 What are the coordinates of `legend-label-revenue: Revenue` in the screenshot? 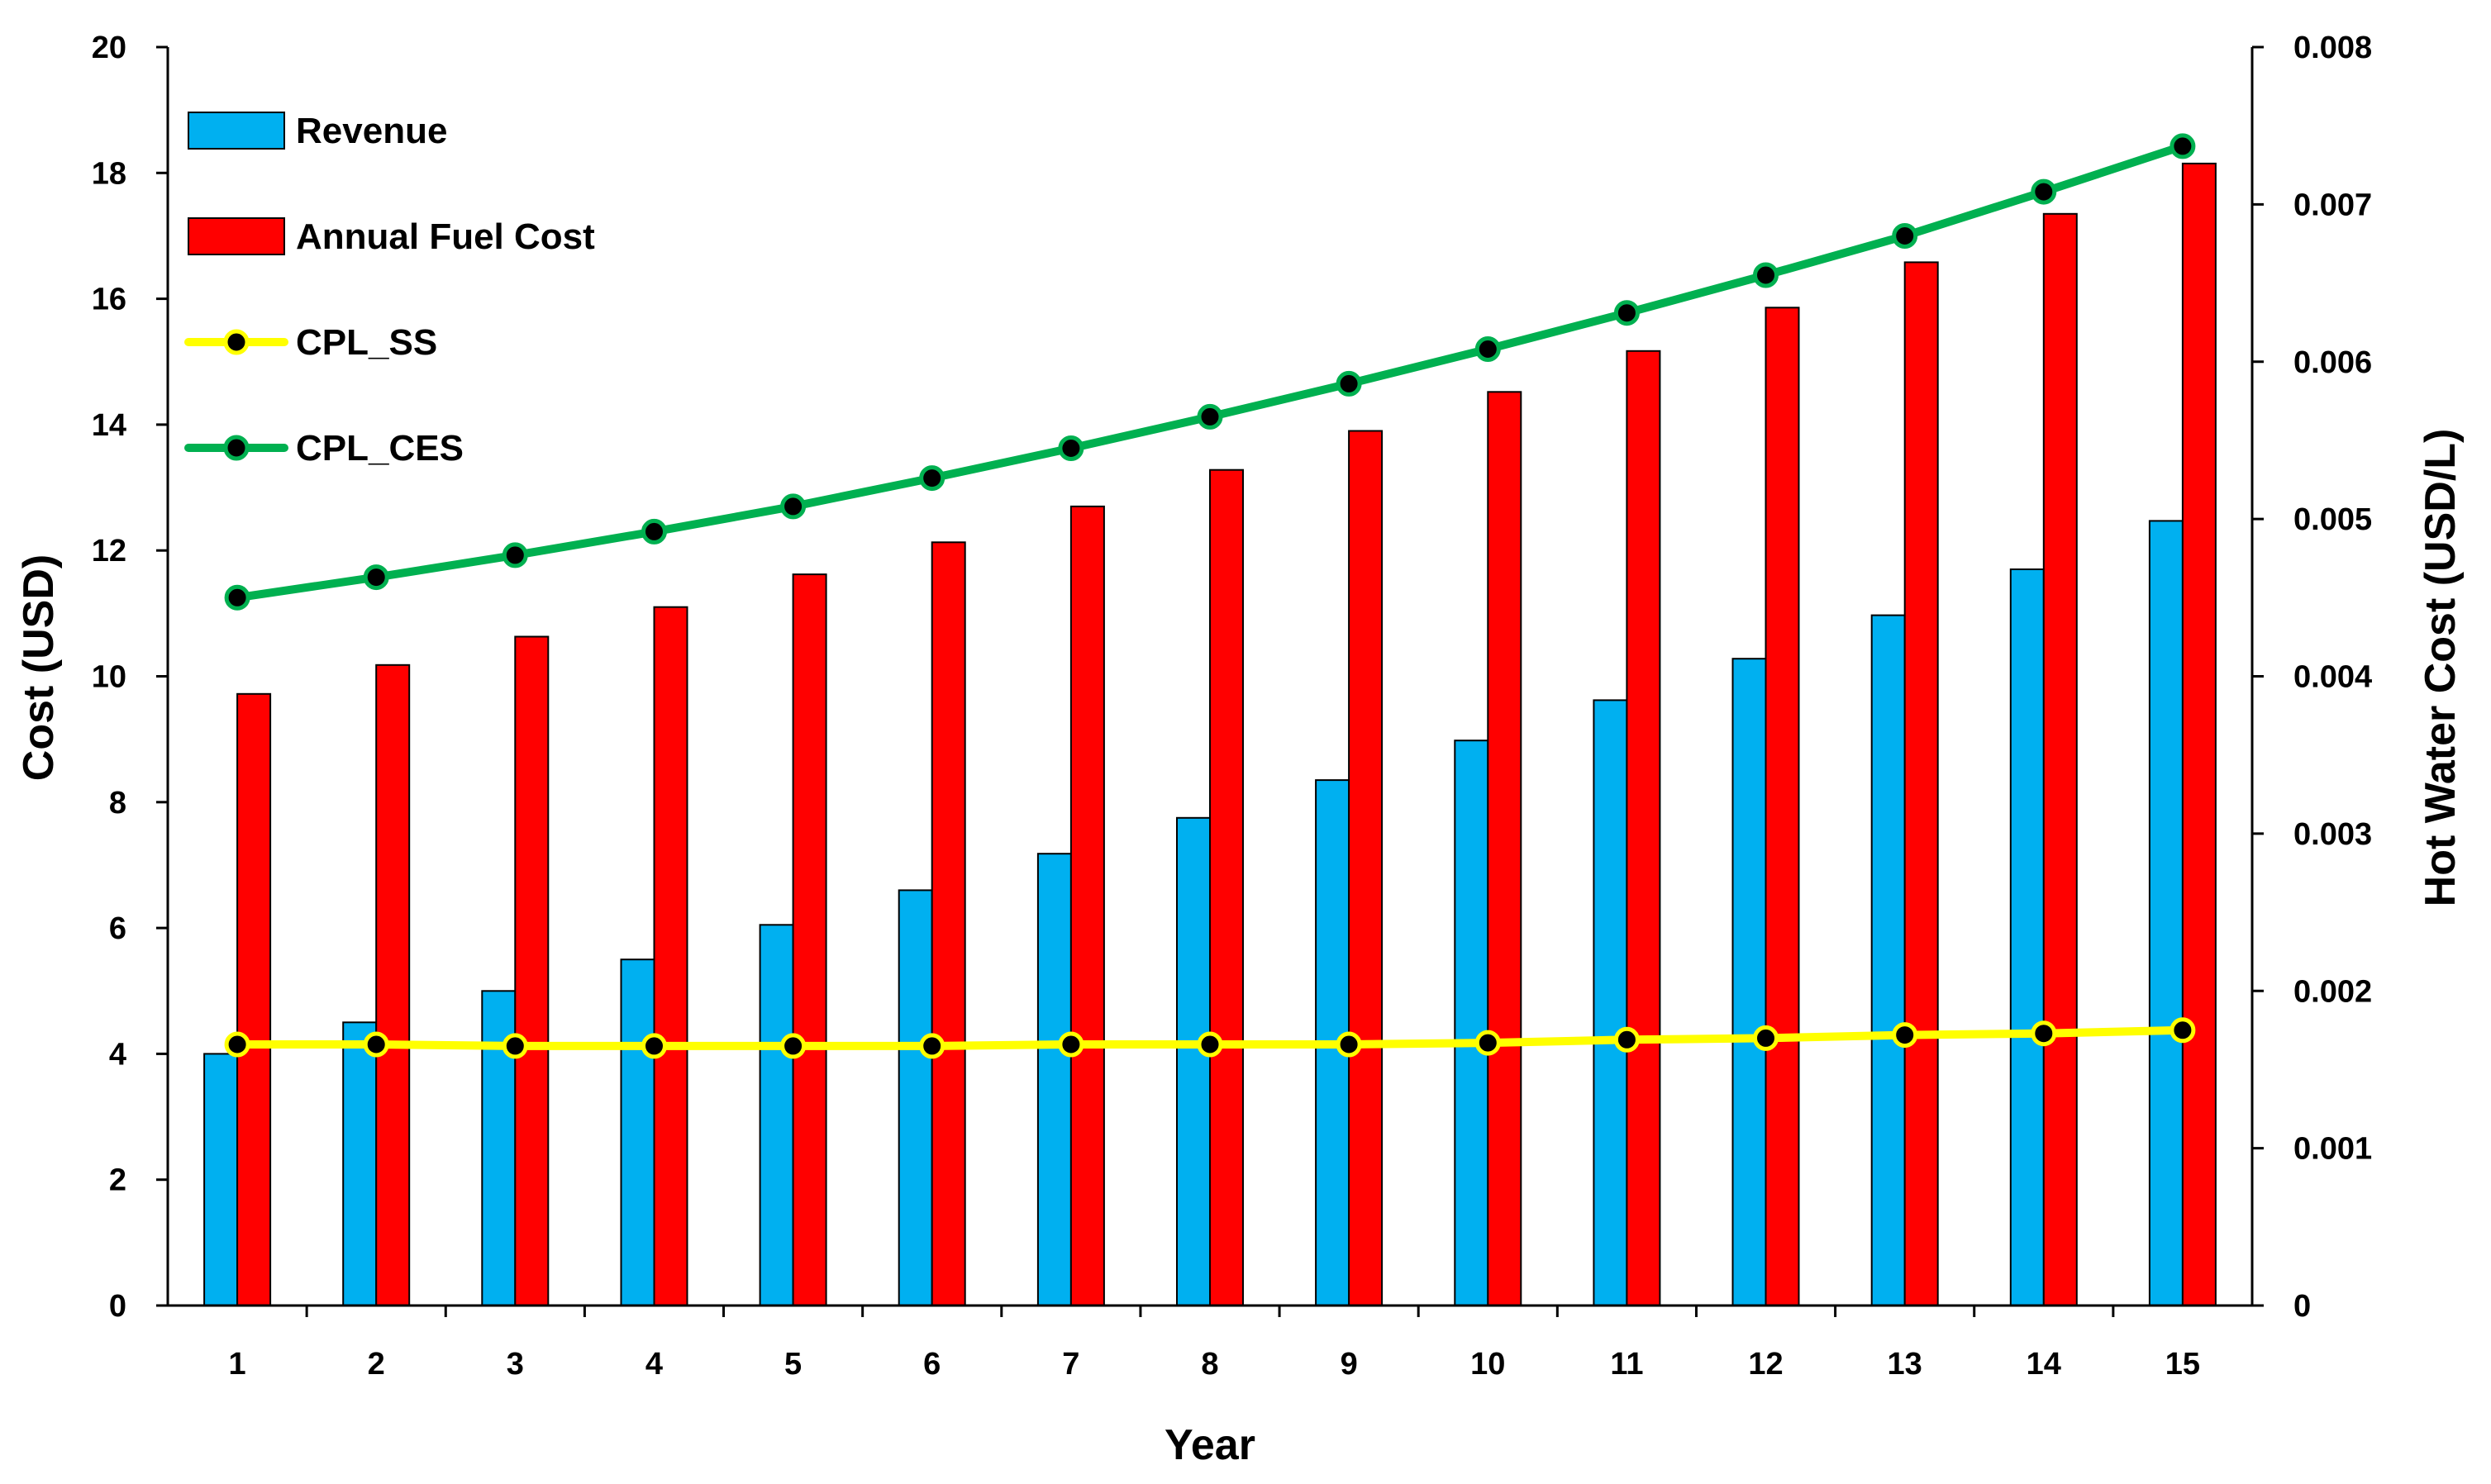 It's located at (372, 131).